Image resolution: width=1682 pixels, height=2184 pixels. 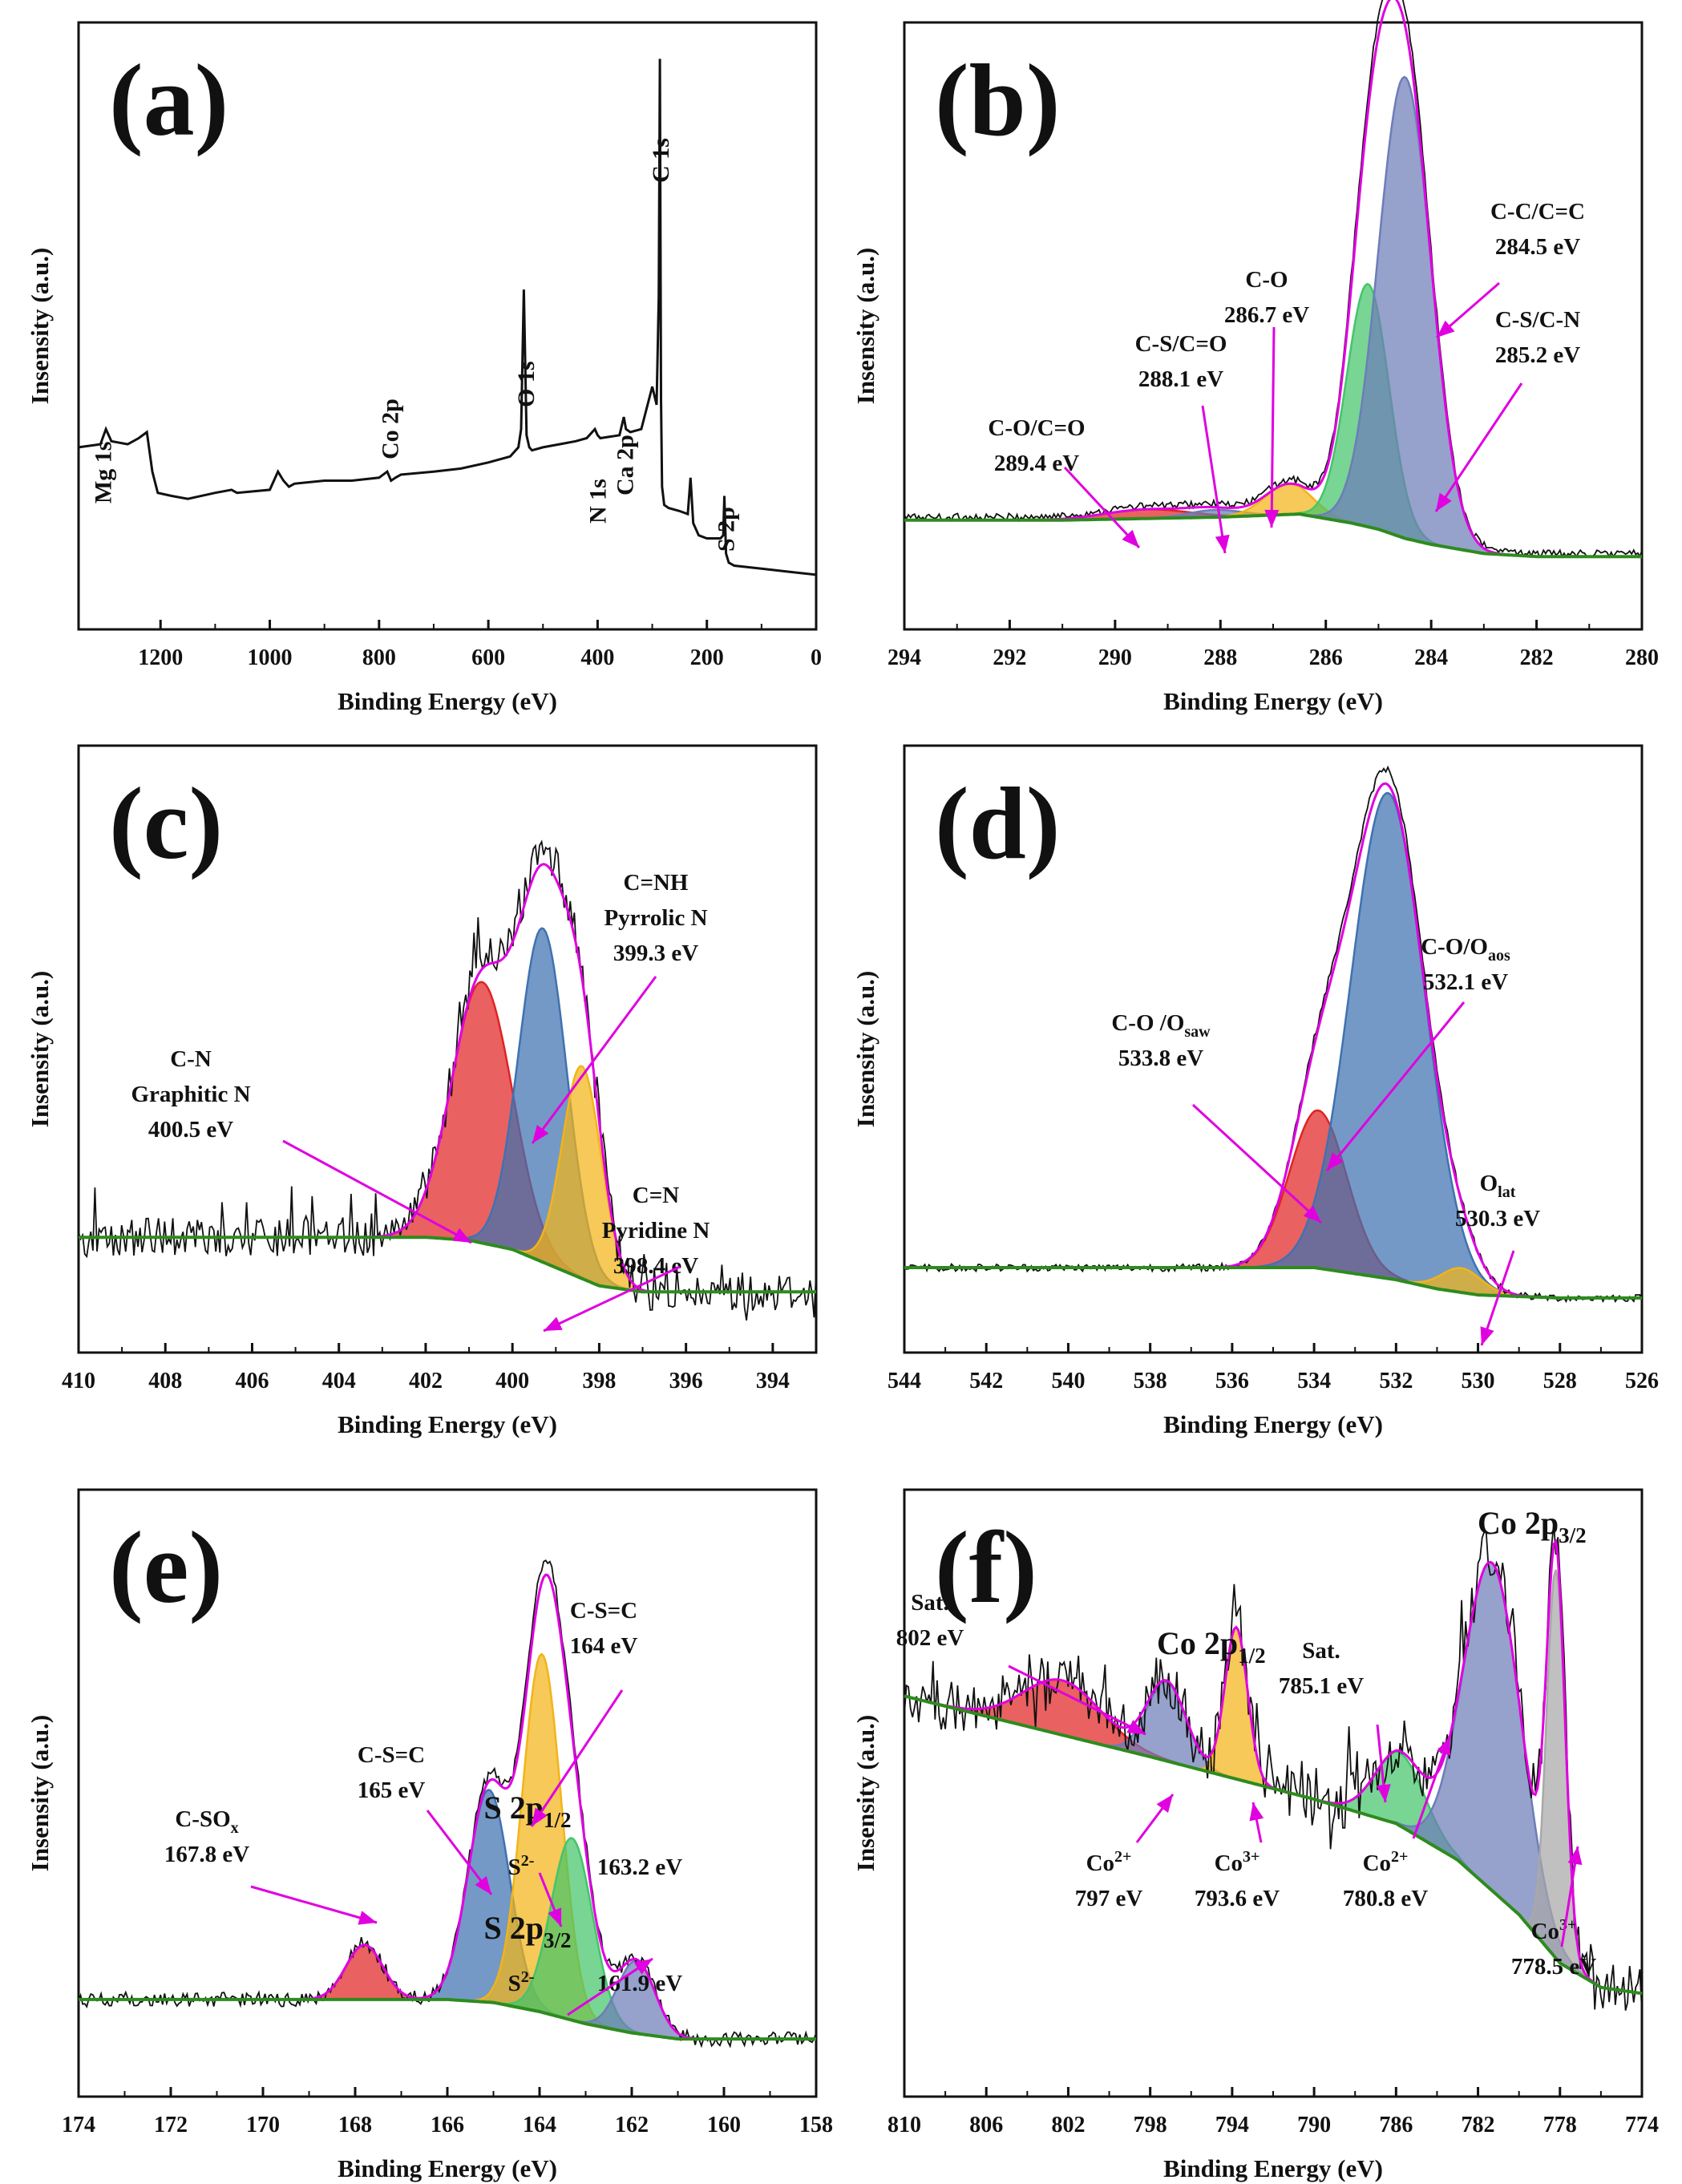 I want to click on annotation-value: 785.1 eV, so click(x=1321, y=1686).